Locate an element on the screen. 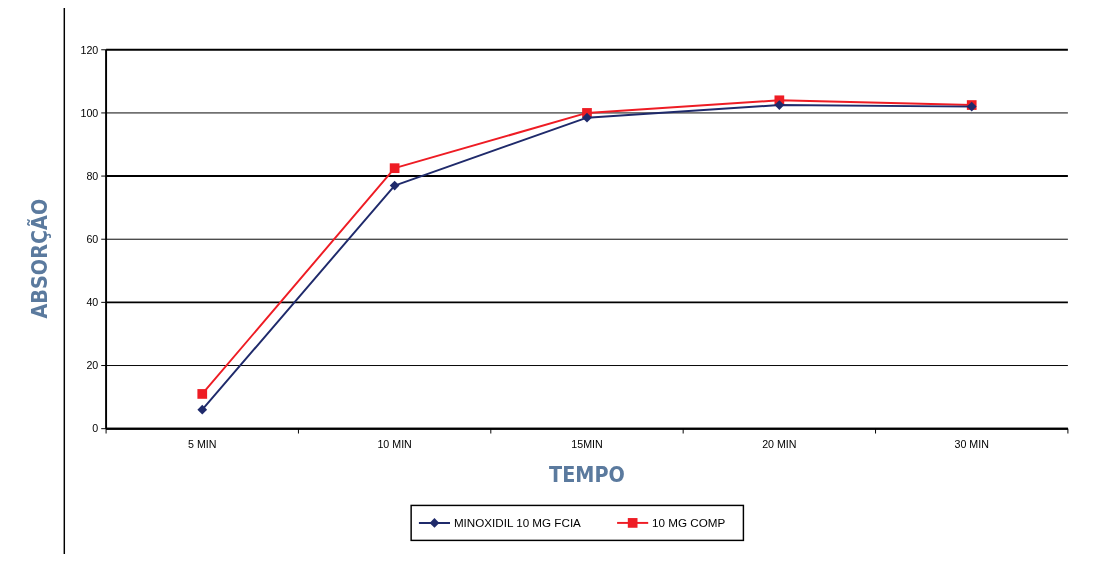 The height and width of the screenshot is (562, 1105). x-tick-label: 20 MIN is located at coordinates (779, 444).